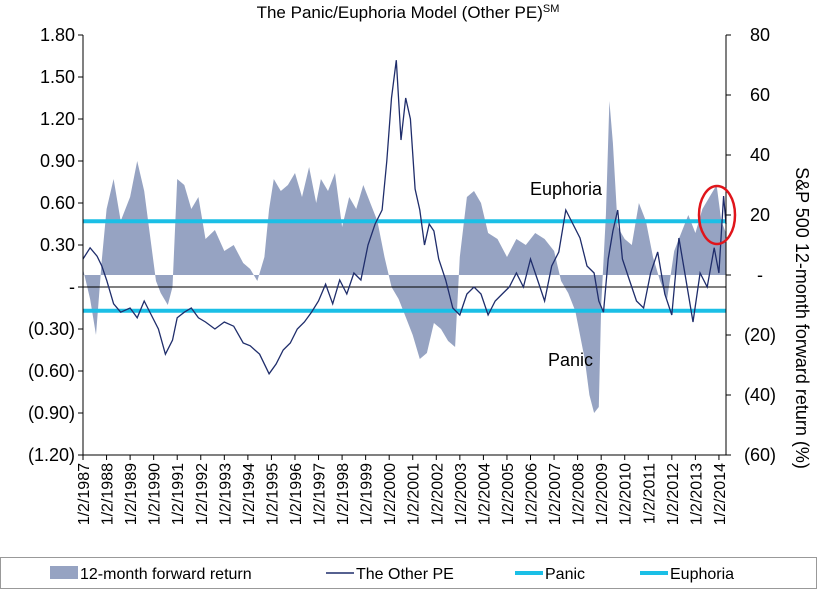 This screenshot has height=590, width=817. Describe the element at coordinates (296, 494) in the screenshot. I see `x-tick-label: 1/2/1996` at that location.